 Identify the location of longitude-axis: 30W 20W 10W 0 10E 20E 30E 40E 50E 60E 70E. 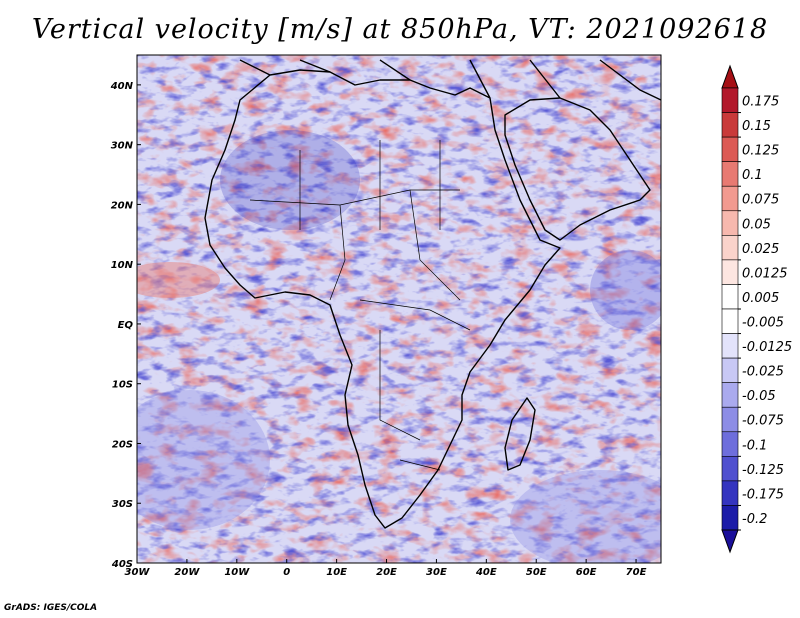
(386, 568).